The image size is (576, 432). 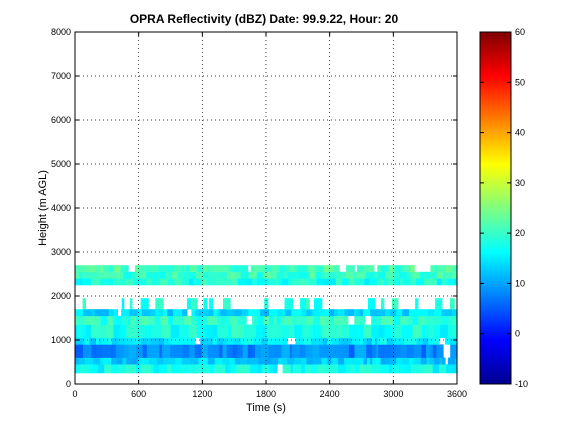 I want to click on x-tick-label: 2400, so click(x=330, y=394).